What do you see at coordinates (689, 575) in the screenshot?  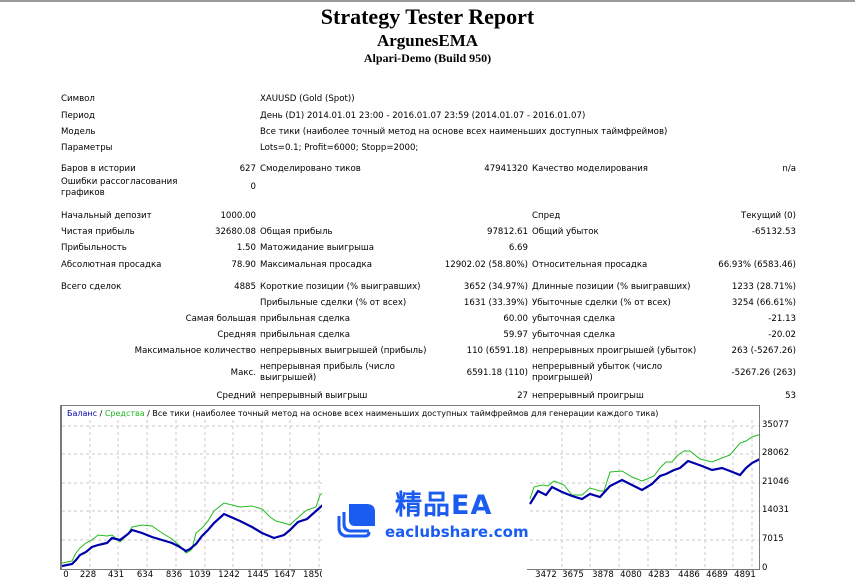 I see `x-tick: 4486` at bounding box center [689, 575].